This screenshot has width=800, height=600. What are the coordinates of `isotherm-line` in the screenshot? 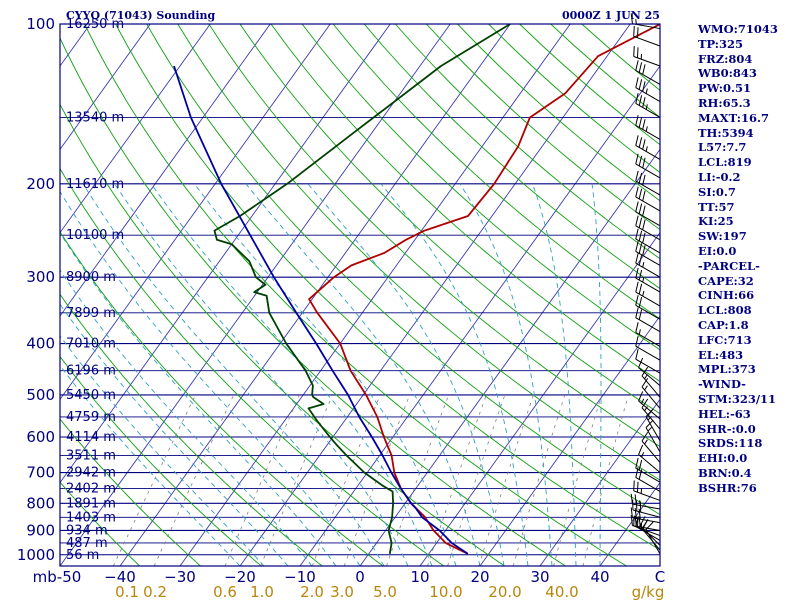 It's located at (135, 129).